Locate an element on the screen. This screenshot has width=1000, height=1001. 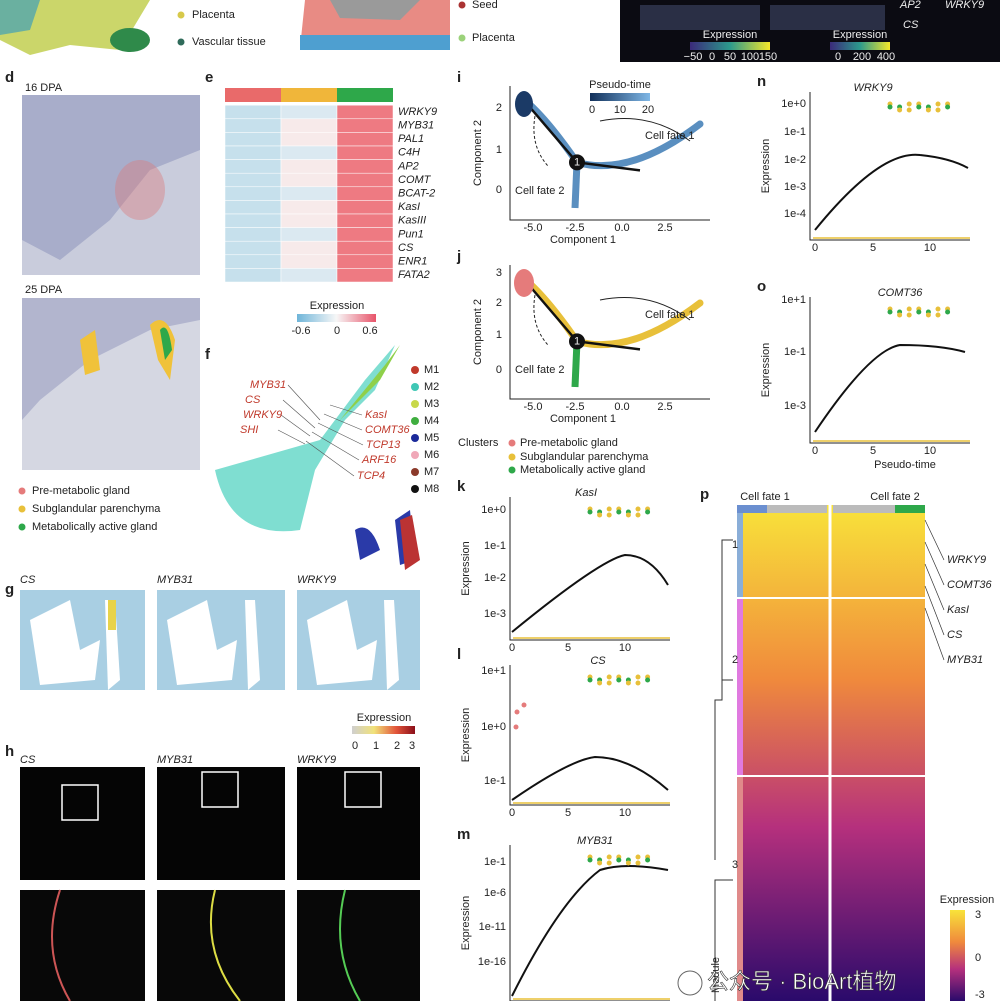
arrow is located at coordinates (541, 141).